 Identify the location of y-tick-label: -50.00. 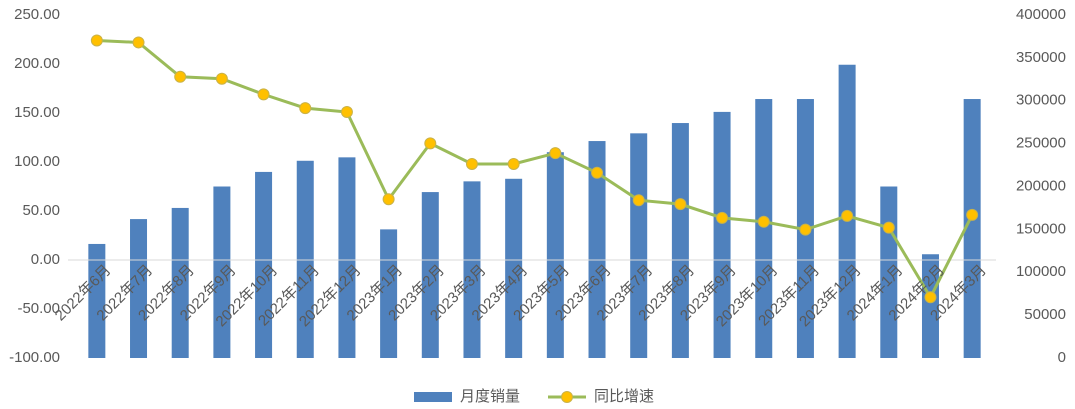
(38, 308).